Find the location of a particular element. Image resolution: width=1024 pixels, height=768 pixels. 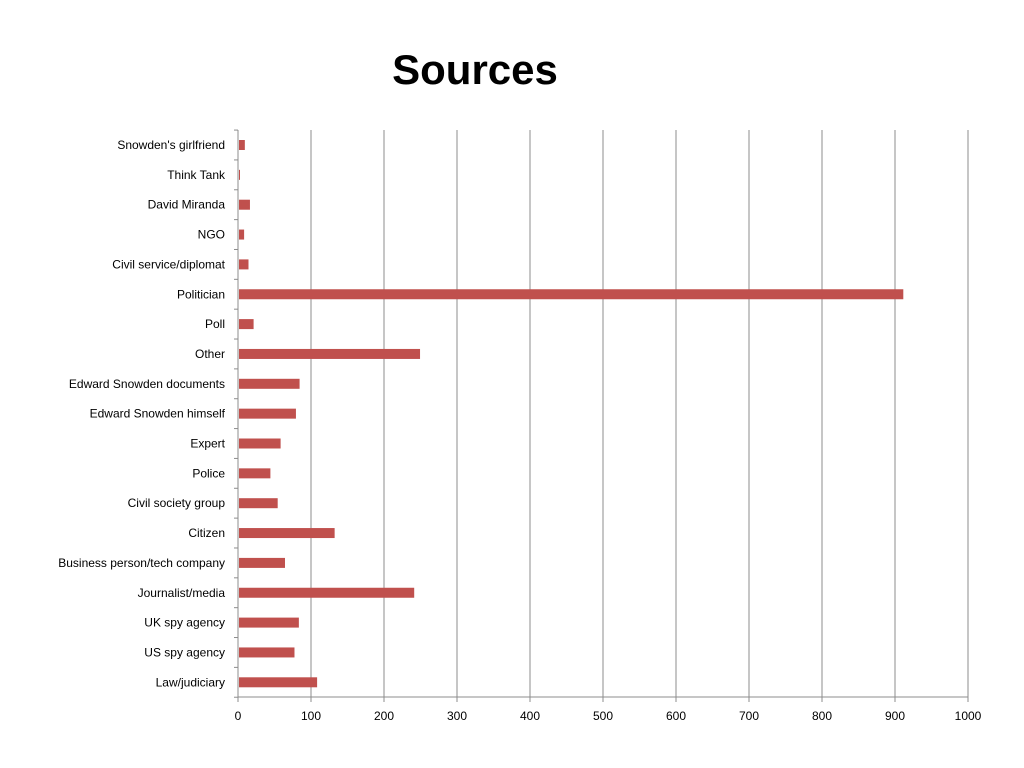

chart-title: Sources is located at coordinates (475, 69).